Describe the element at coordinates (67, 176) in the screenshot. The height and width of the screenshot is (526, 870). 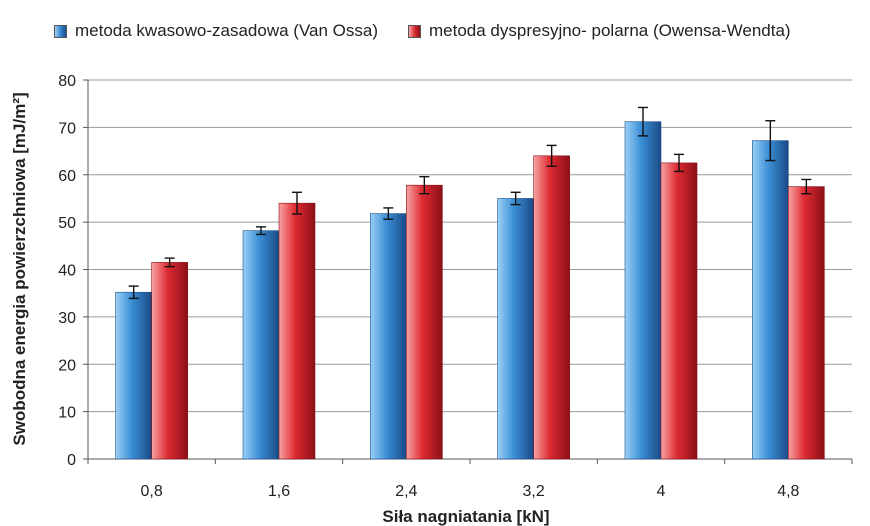
I see `y-tick-label: 60` at that location.